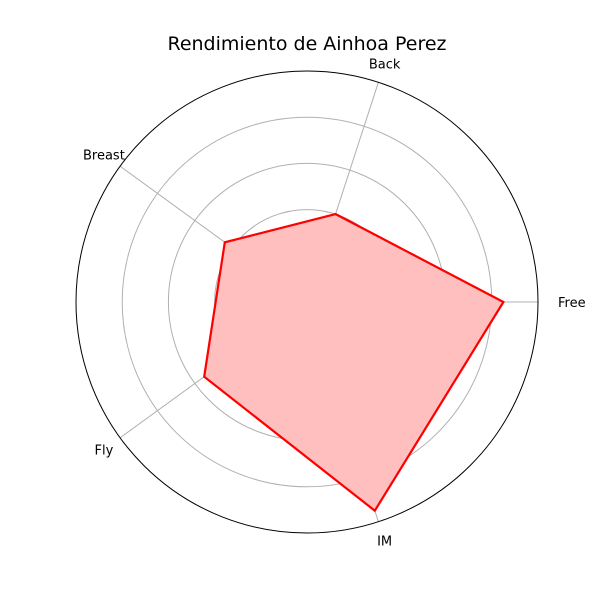 The height and width of the screenshot is (600, 600). I want to click on category-label: Fly, so click(104, 451).